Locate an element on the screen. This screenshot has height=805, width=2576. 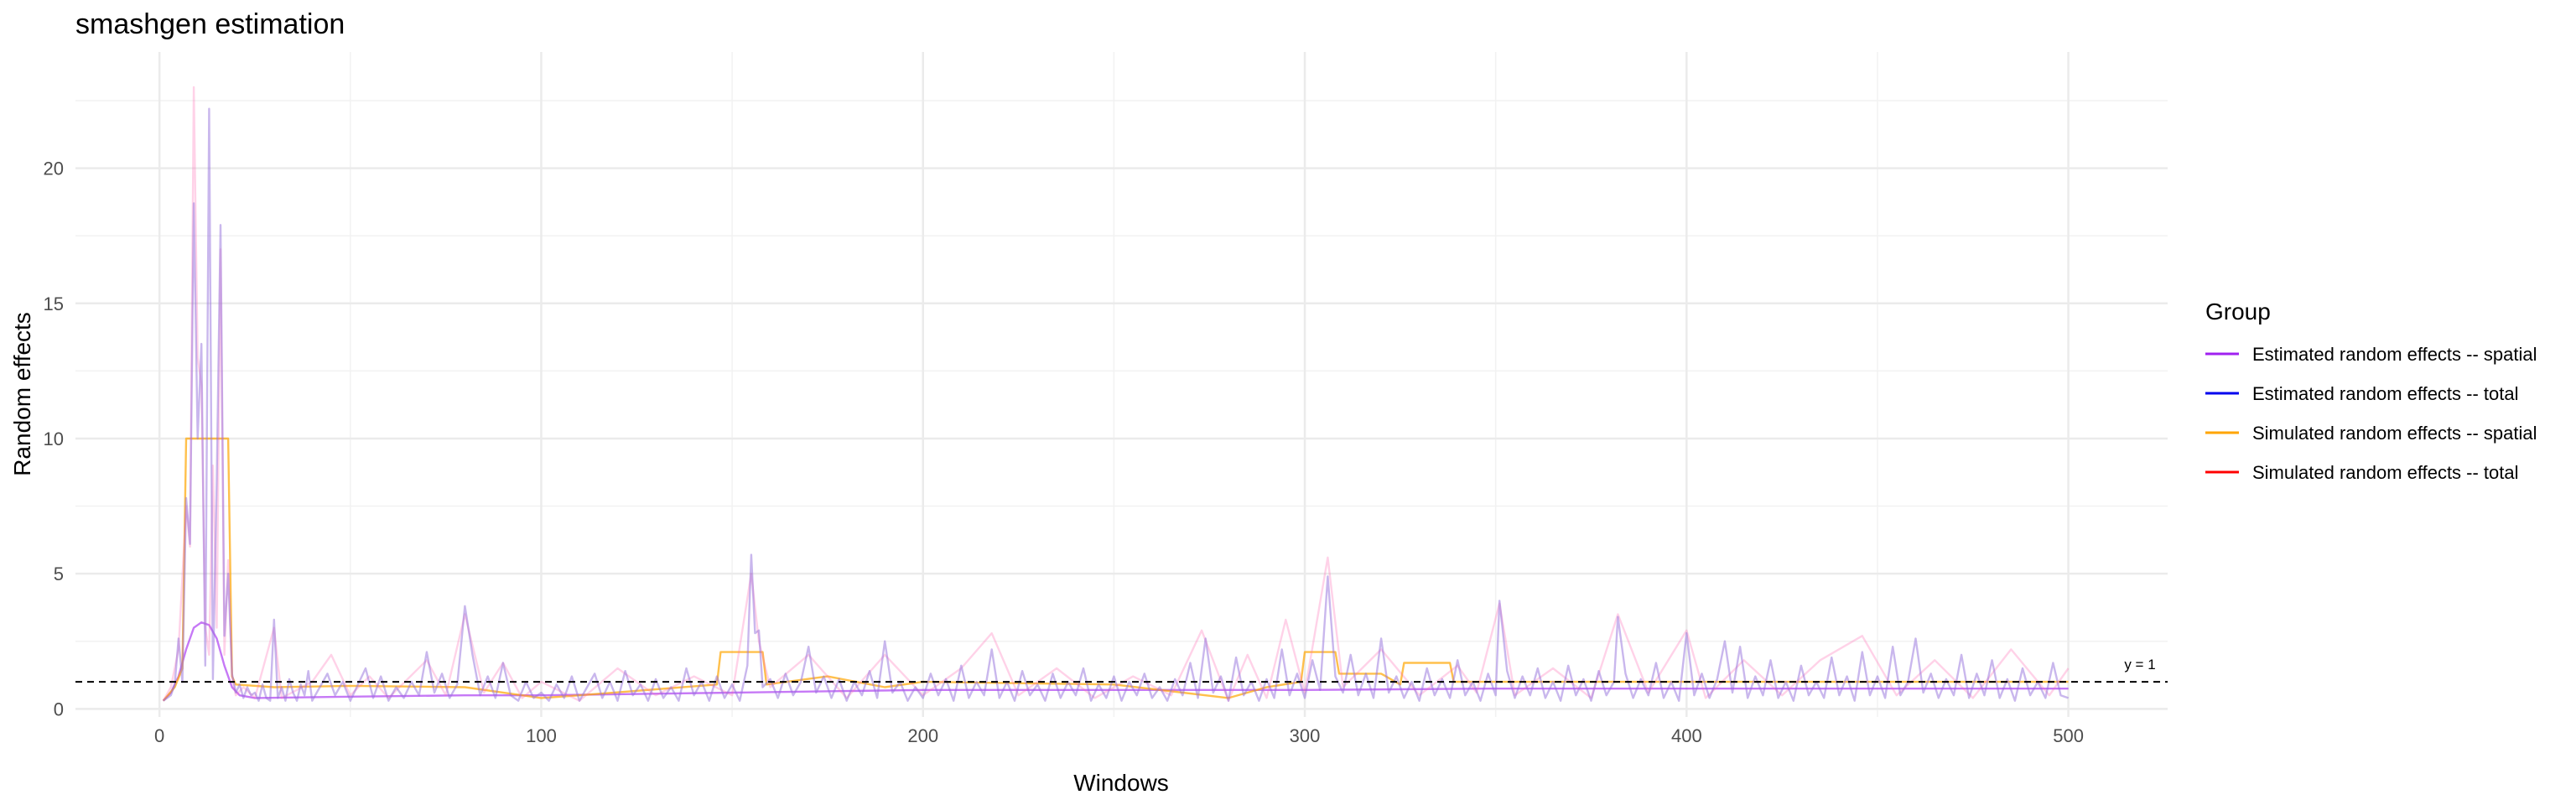
y-tick-label: 0 is located at coordinates (59, 709).